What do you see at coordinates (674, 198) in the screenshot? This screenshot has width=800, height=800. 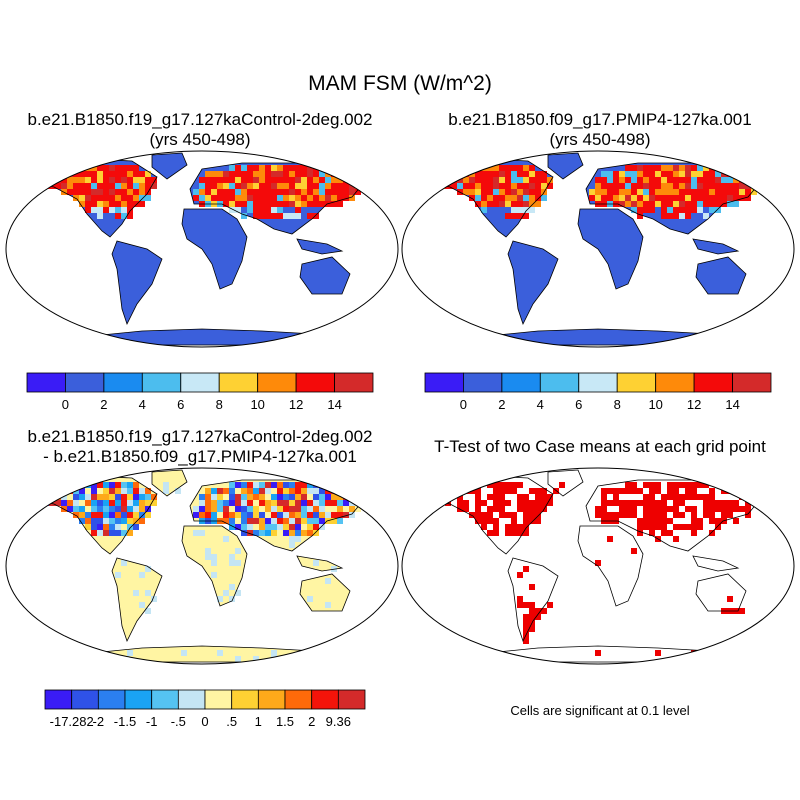 I see `coastline-eurasia` at bounding box center [674, 198].